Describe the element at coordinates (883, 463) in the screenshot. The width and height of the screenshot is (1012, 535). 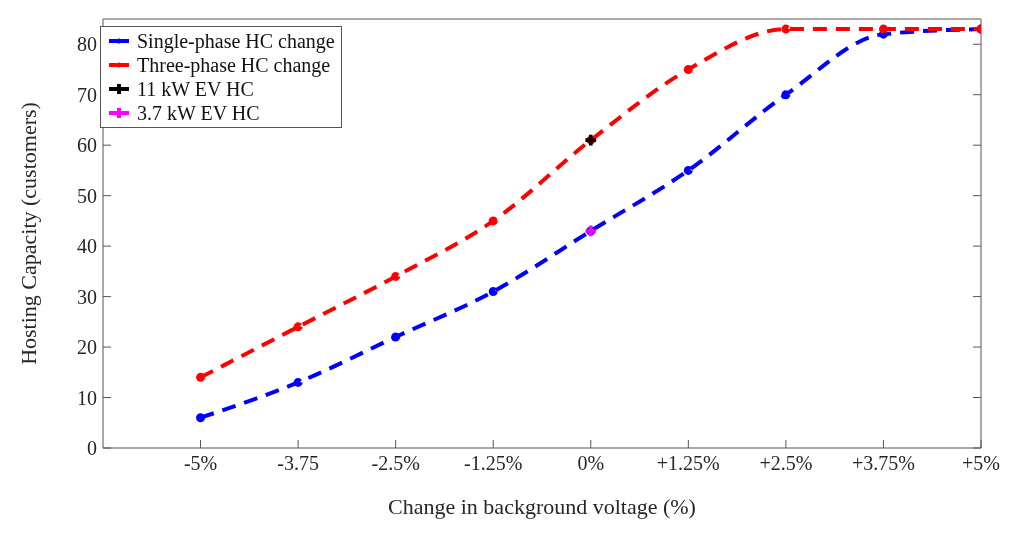
I see `x-tick-label: +3.75%` at that location.